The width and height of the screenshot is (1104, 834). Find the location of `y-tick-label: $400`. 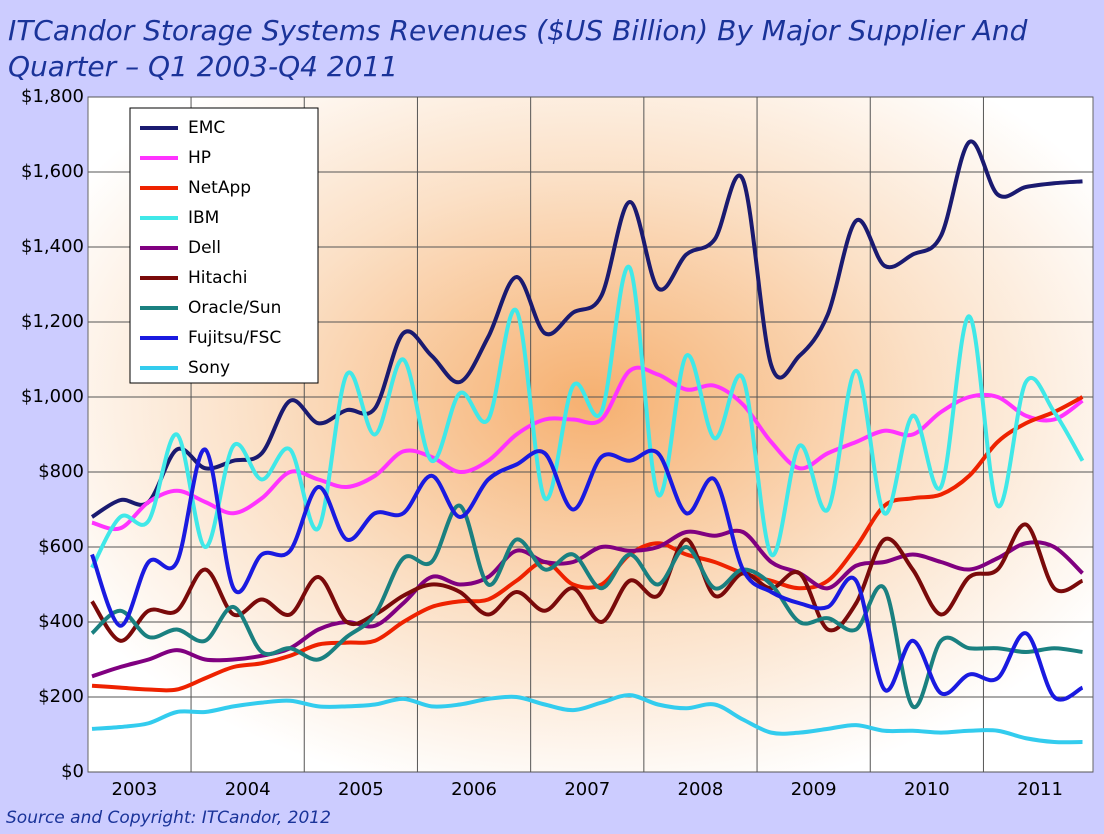

y-tick-label: $400 is located at coordinates (61, 621).